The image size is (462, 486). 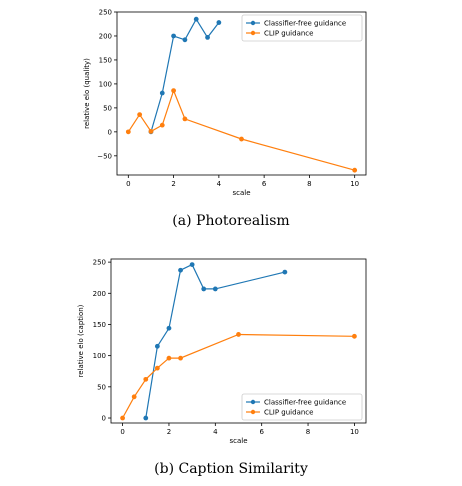 I want to click on y-axis-label: relative elo (quality), so click(x=87, y=93).